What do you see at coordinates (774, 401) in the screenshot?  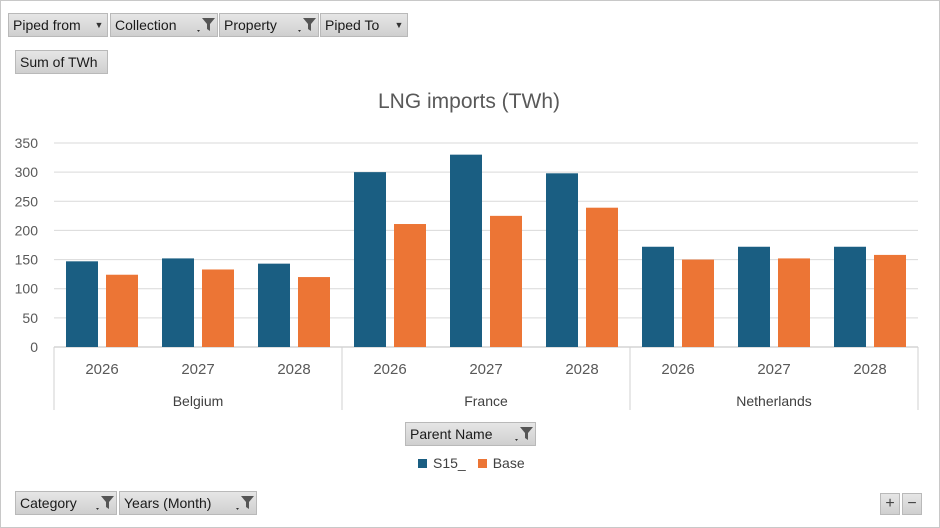 I see `group-label: Netherlands` at bounding box center [774, 401].